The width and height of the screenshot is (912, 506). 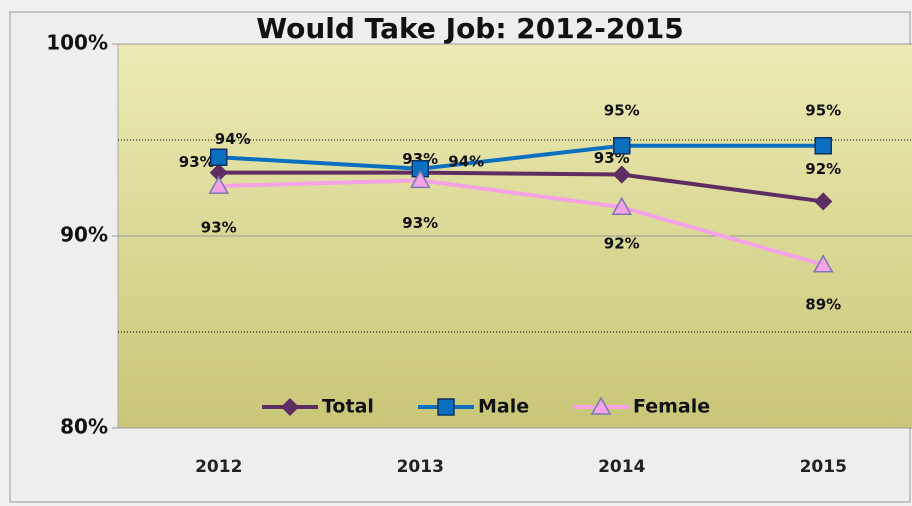 What do you see at coordinates (77, 43) in the screenshot?
I see `y-tick-label: 100%` at bounding box center [77, 43].